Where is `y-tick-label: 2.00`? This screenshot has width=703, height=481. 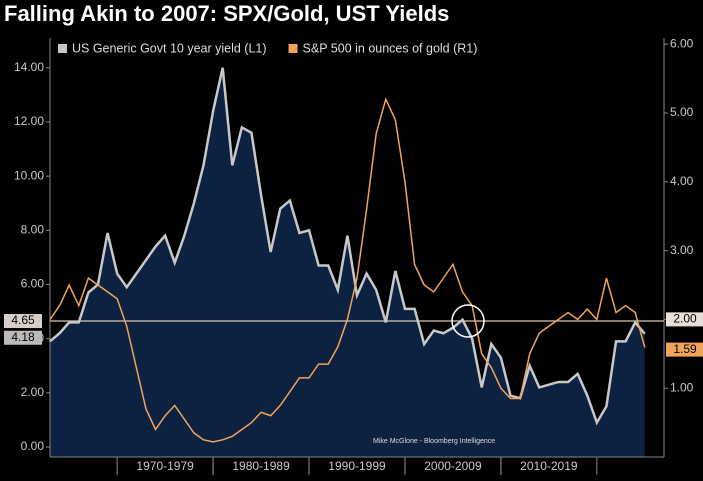
y-tick-label: 2.00 is located at coordinates (33, 392).